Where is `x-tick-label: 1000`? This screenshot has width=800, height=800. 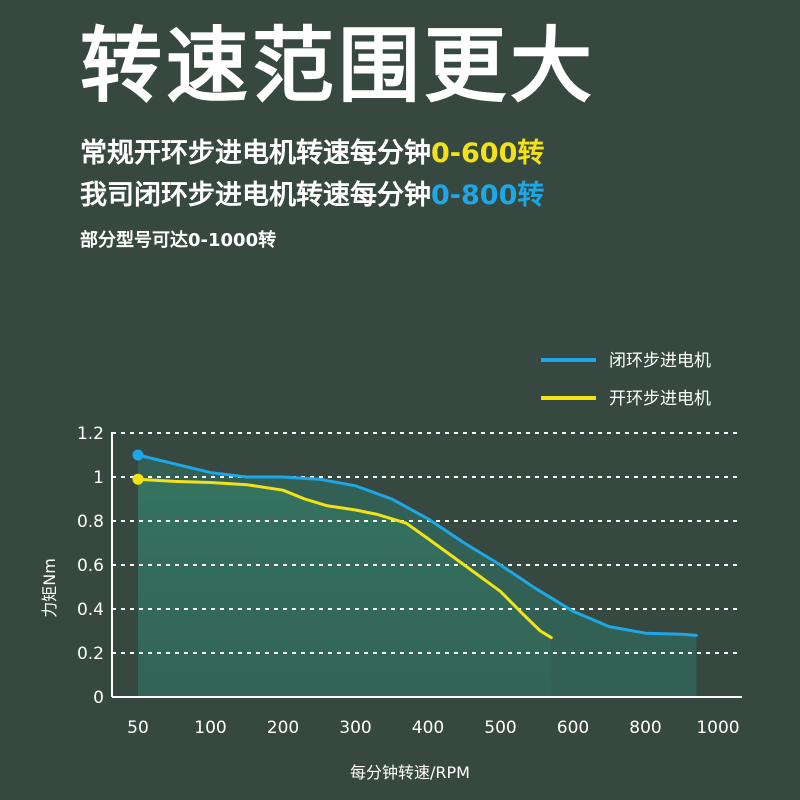 x-tick-label: 1000 is located at coordinates (717, 728).